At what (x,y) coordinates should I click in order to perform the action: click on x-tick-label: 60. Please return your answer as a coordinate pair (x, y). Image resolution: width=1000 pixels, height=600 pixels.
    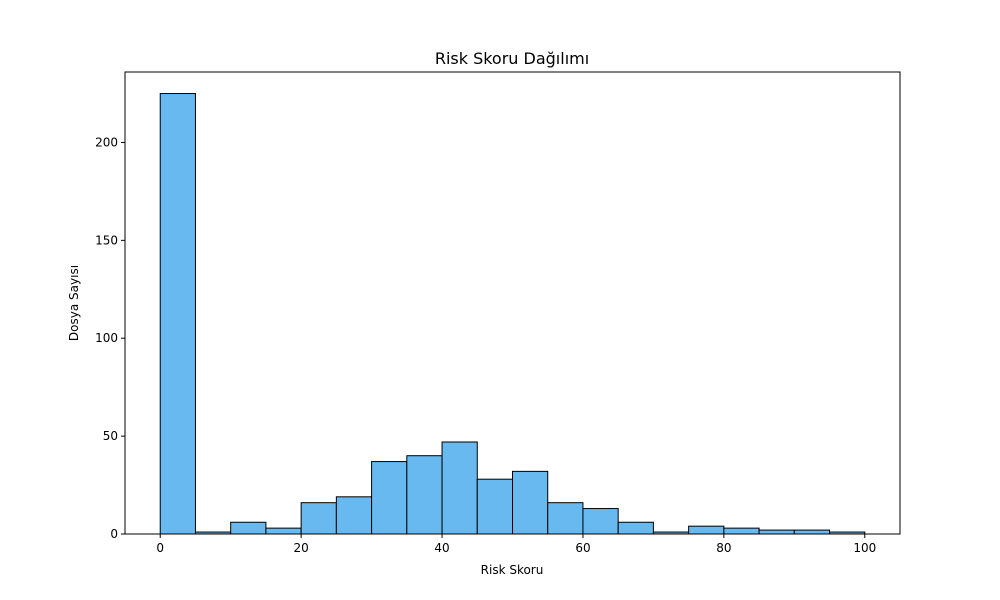
    Looking at the image, I should click on (582, 548).